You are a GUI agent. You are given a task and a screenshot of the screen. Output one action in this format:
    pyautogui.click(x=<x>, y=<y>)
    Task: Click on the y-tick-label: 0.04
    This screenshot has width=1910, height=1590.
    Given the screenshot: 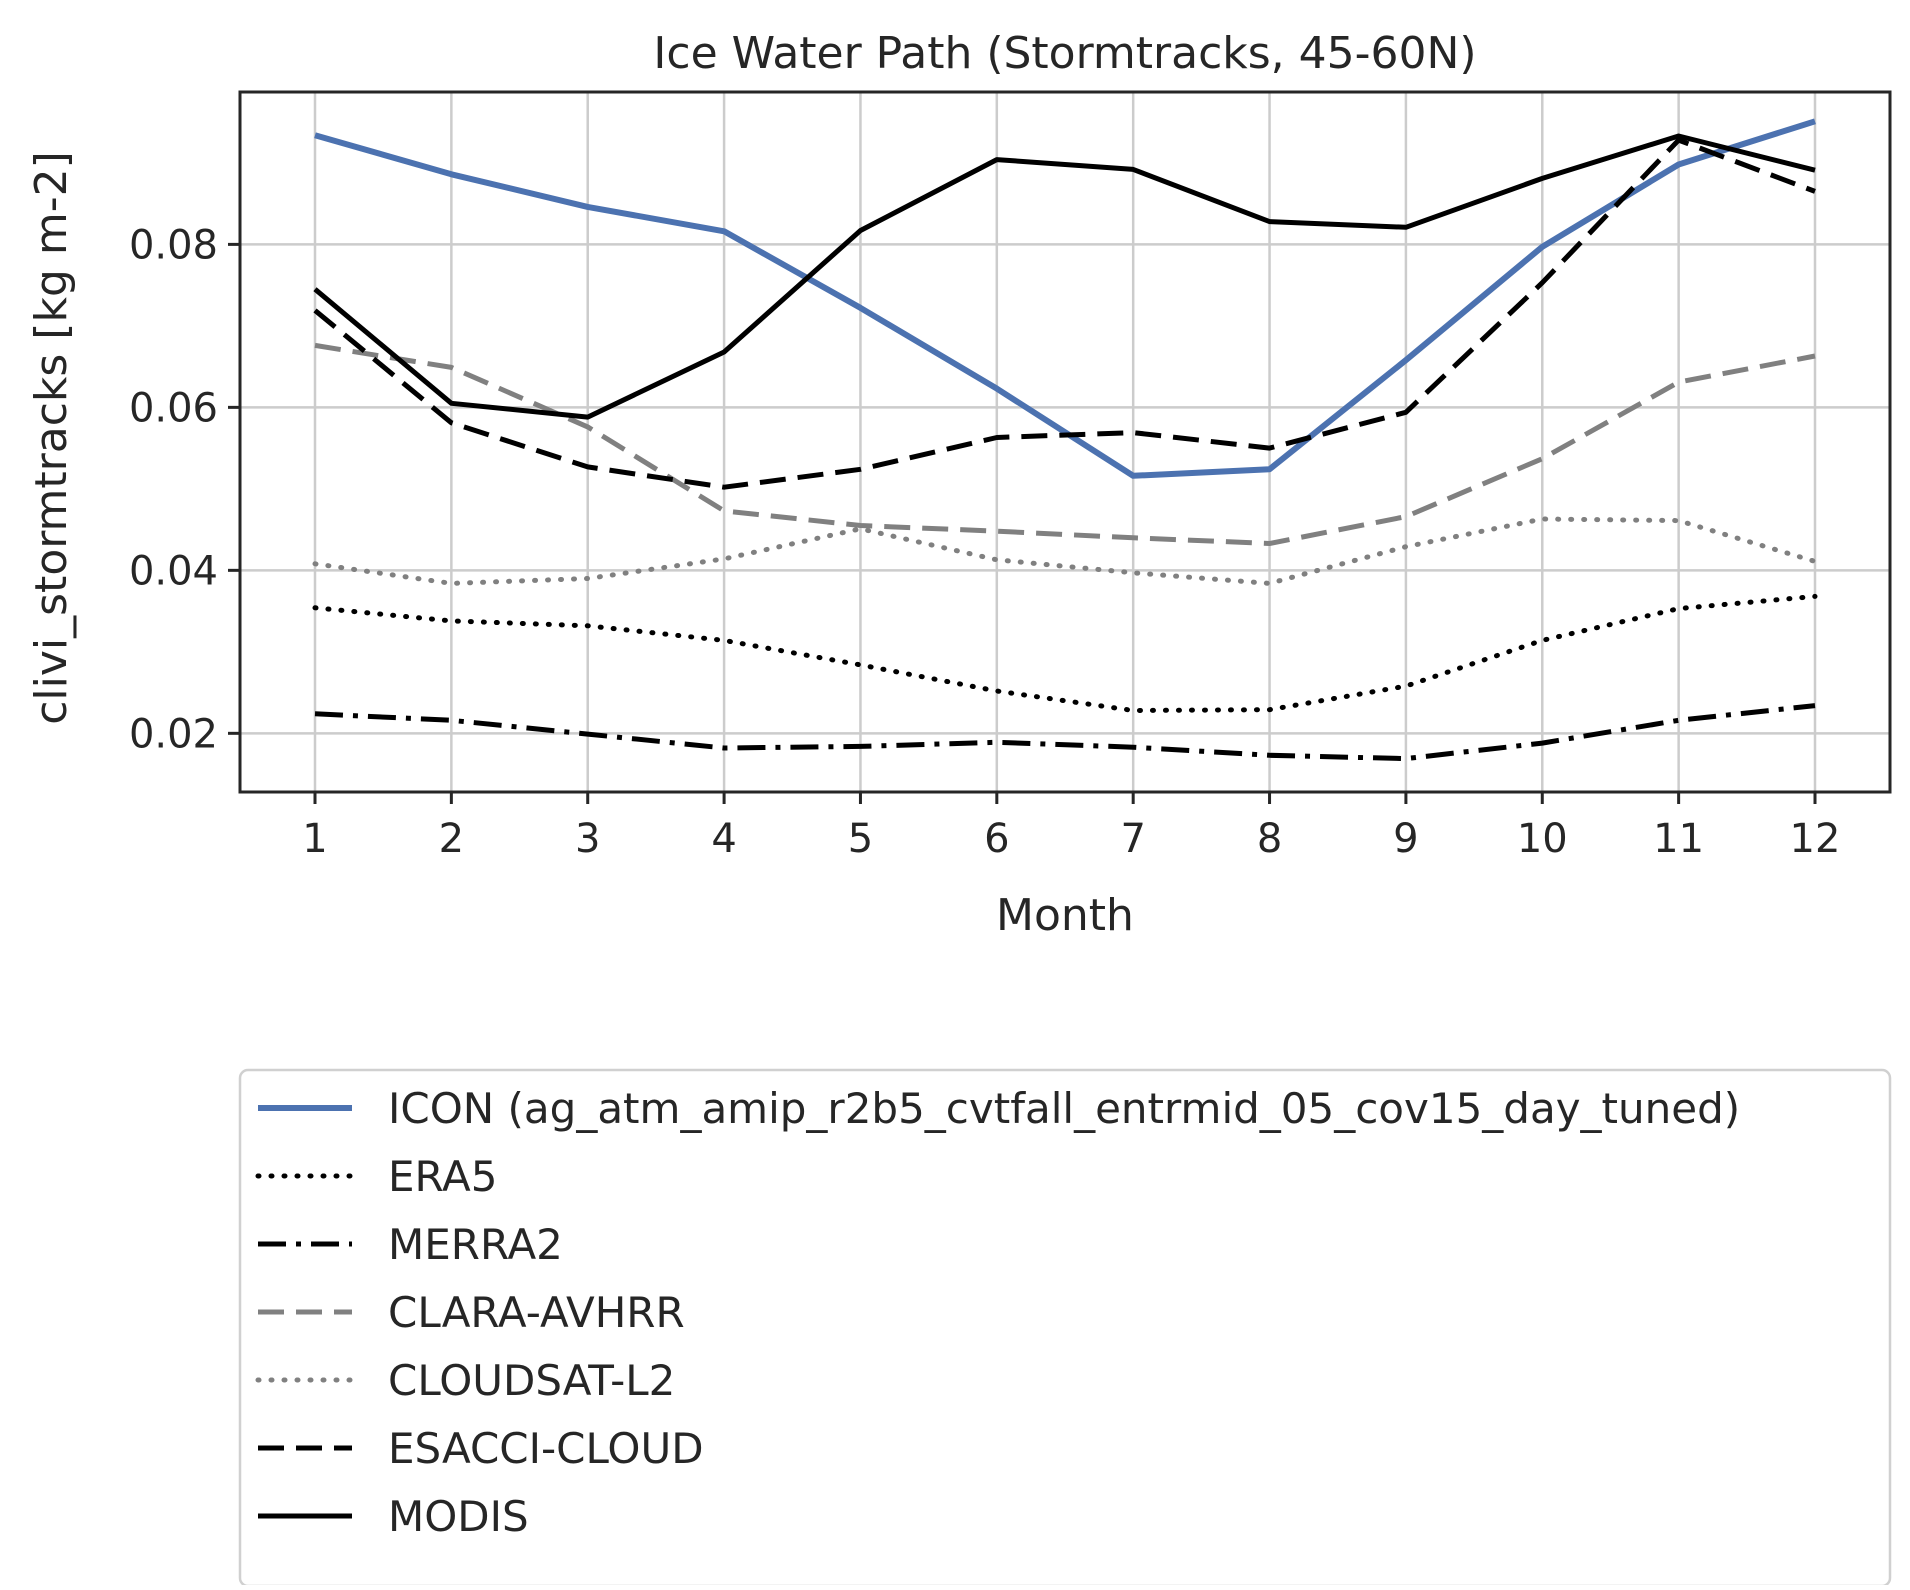 What is the action you would take?
    pyautogui.click(x=173, y=571)
    